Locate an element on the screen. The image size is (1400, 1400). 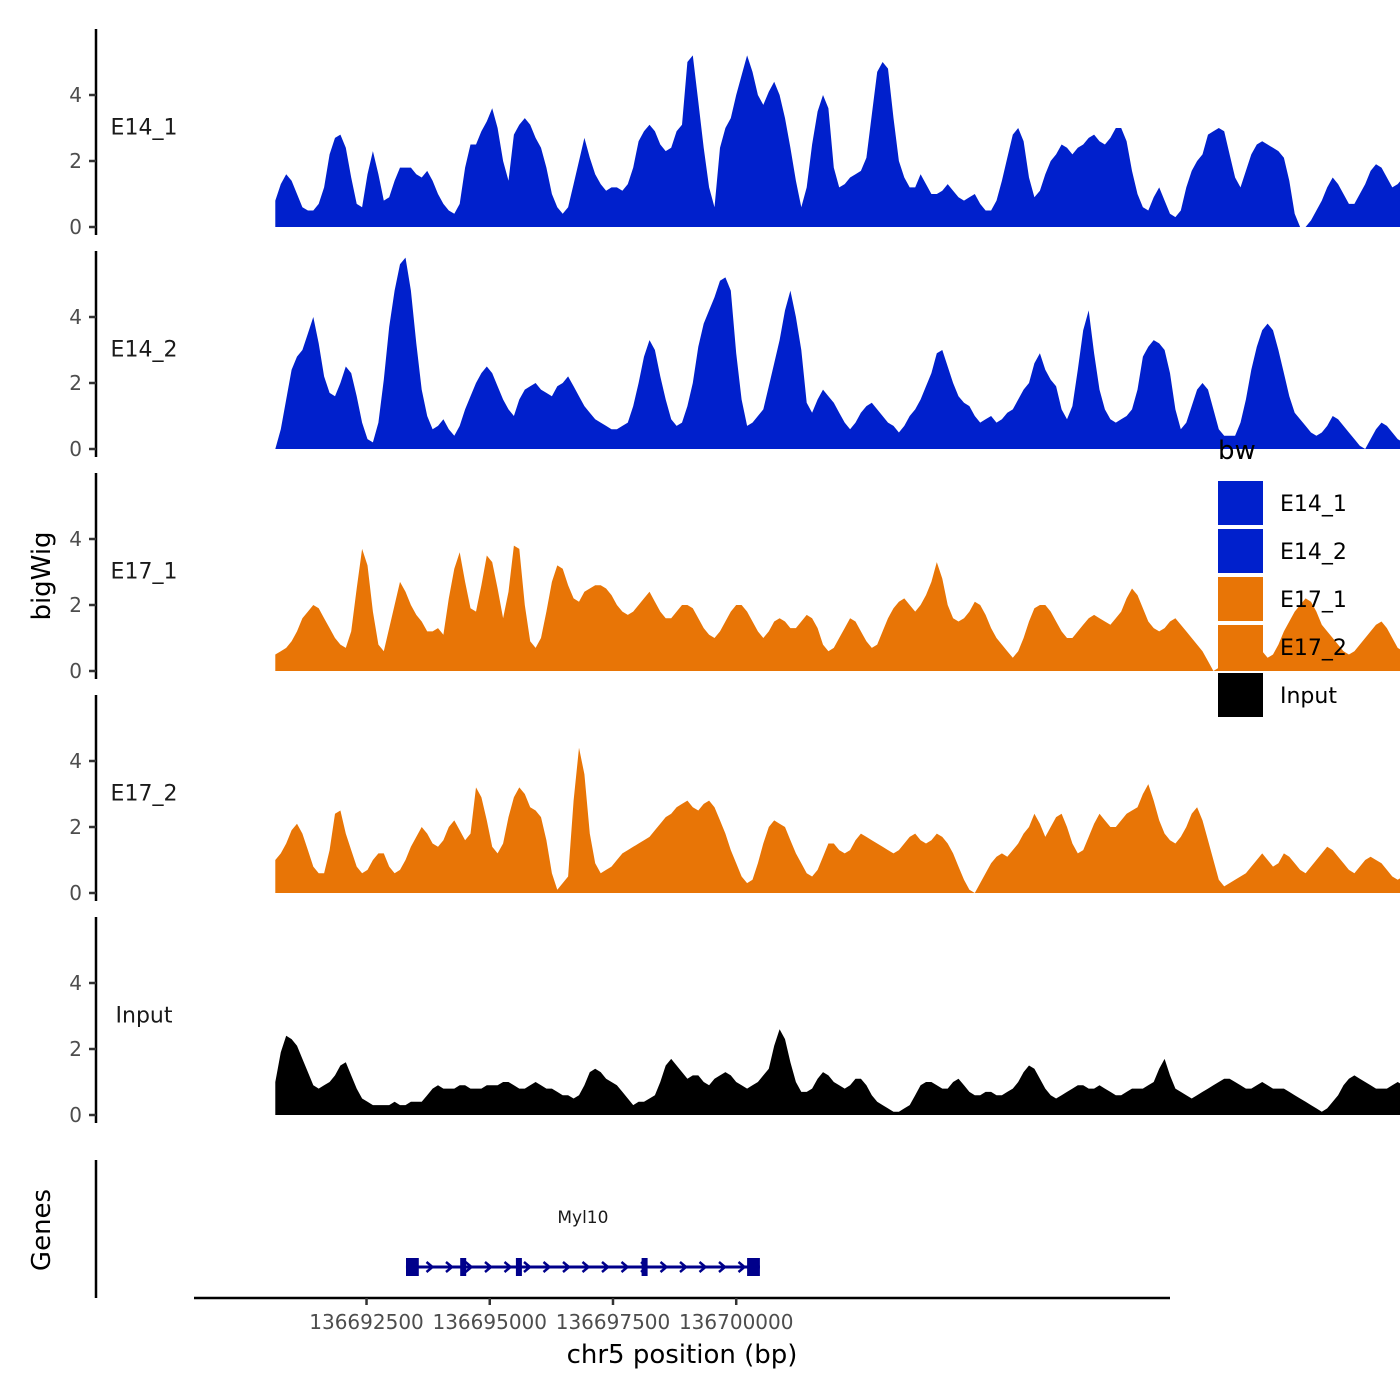
track-e14-2: 0 2 4 E14_2 is located at coordinates (734, 356).